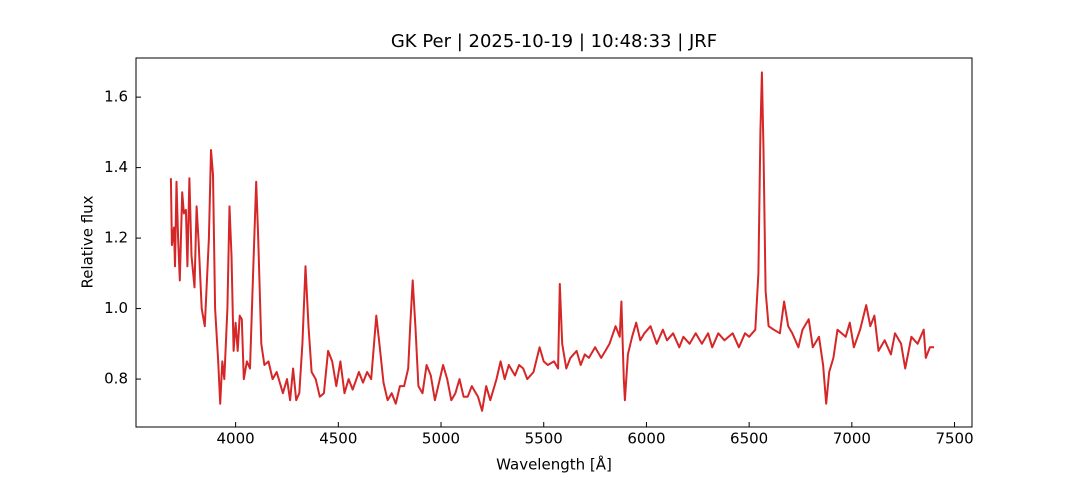 The height and width of the screenshot is (480, 1080). I want to click on x-tick-label: 6500, so click(749, 439).